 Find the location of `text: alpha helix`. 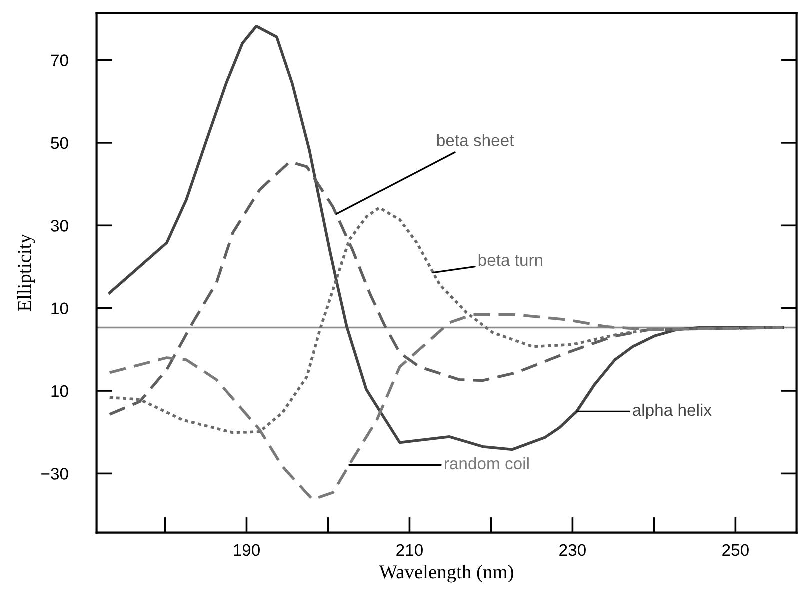

text: alpha helix is located at coordinates (672, 412).